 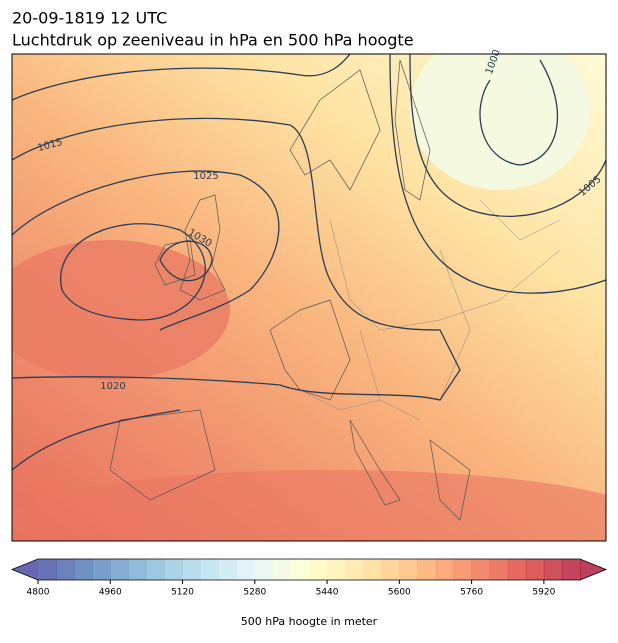 What do you see at coordinates (471, 593) in the screenshot?
I see `colorbar-tick-label: 5760` at bounding box center [471, 593].